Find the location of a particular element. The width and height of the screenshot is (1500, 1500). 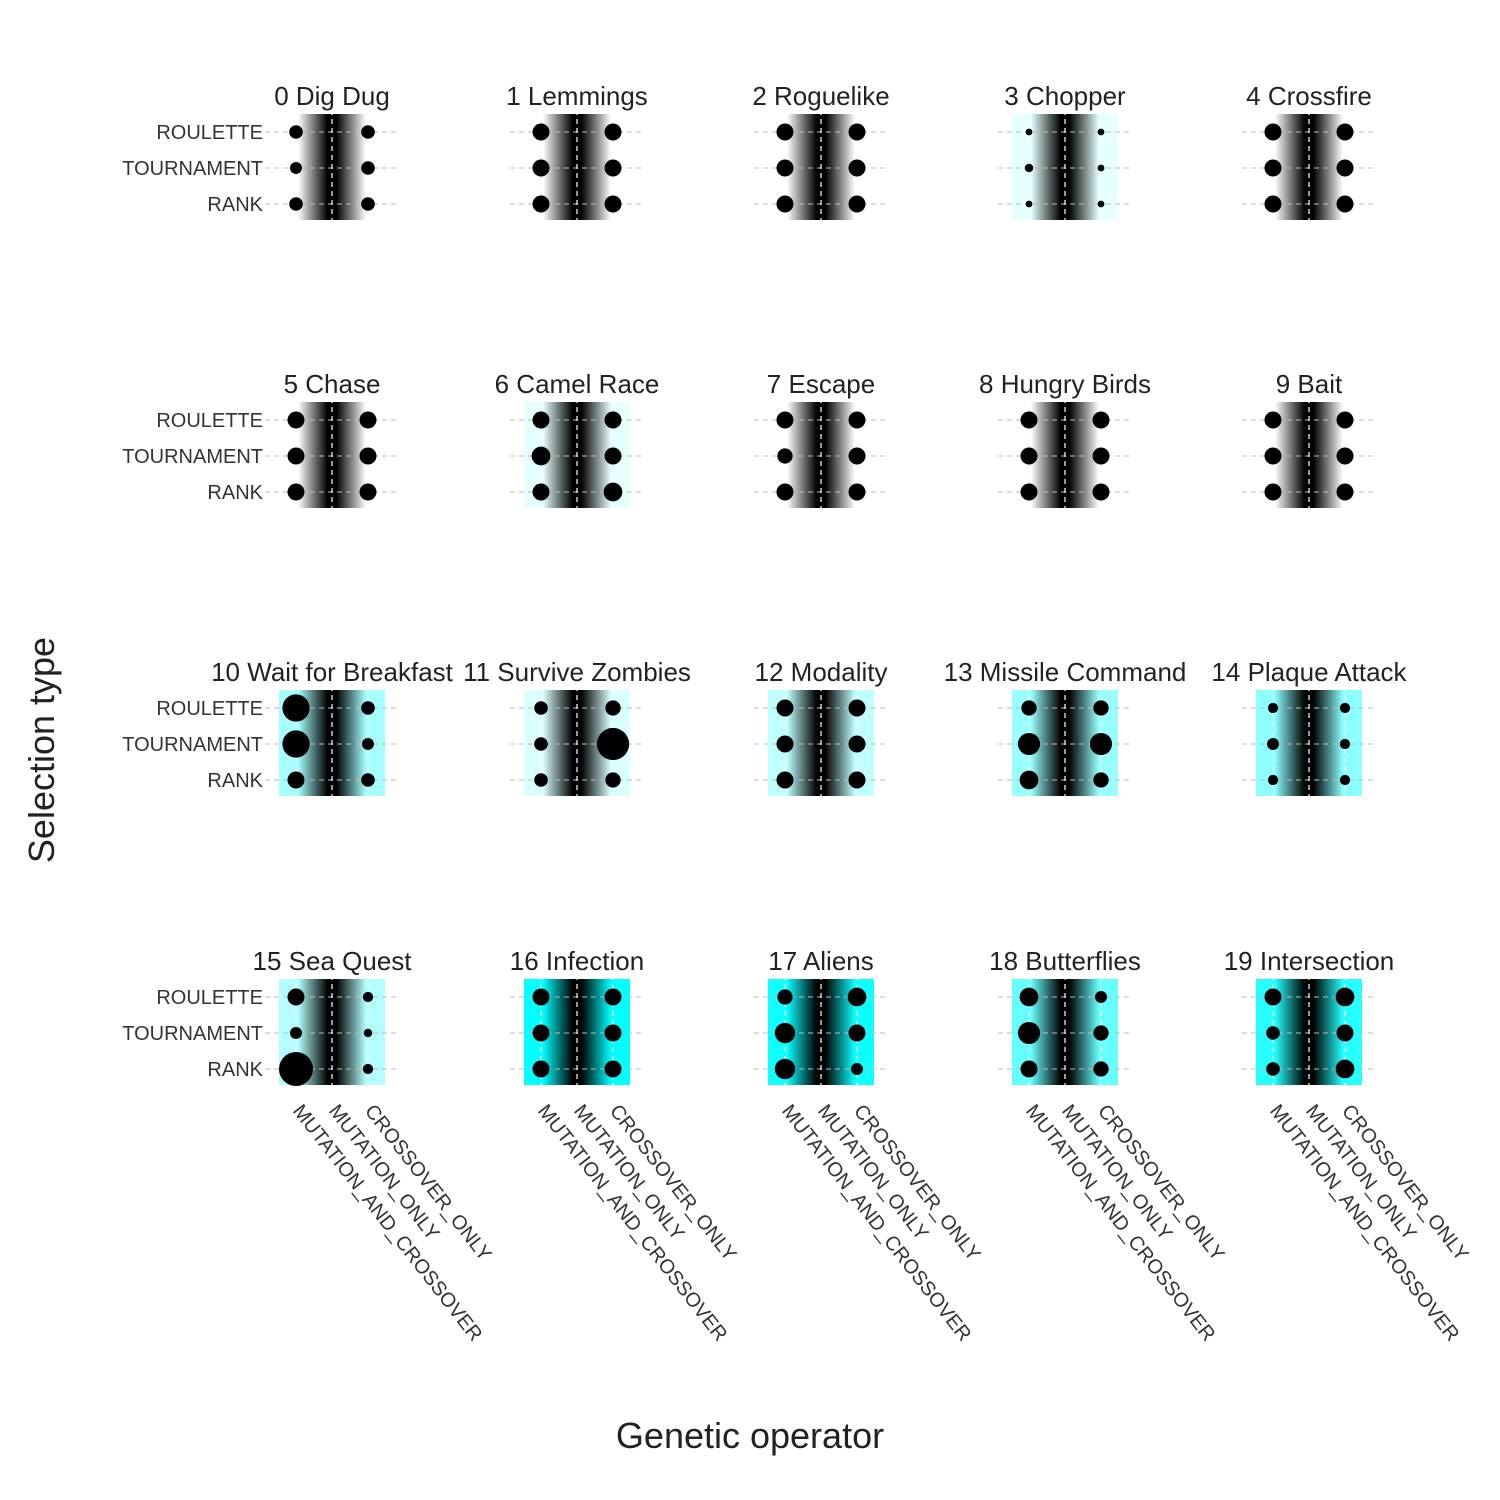

panel-title: 6 Camel Race is located at coordinates (577, 384).